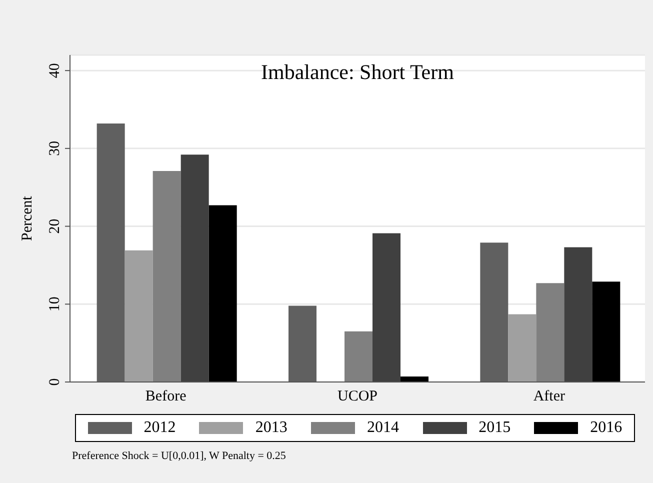 Image resolution: width=653 pixels, height=483 pixels. What do you see at coordinates (606, 428) in the screenshot?
I see `legend-label: 2016` at bounding box center [606, 428].